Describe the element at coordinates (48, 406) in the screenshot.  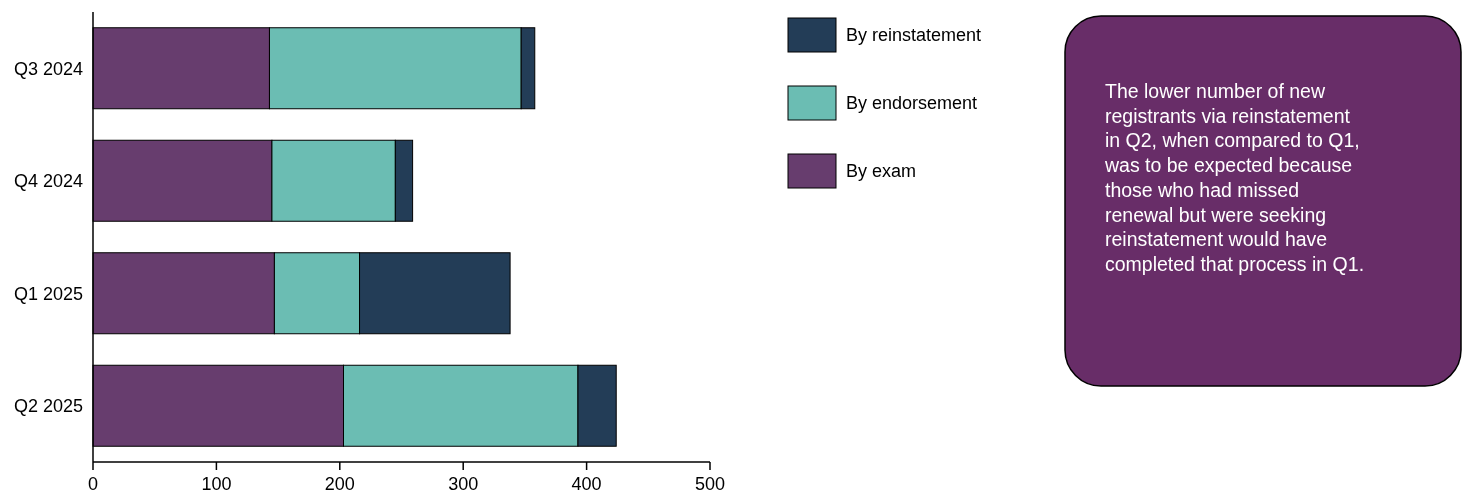
I see `y-tick-label: Q2 2025` at that location.